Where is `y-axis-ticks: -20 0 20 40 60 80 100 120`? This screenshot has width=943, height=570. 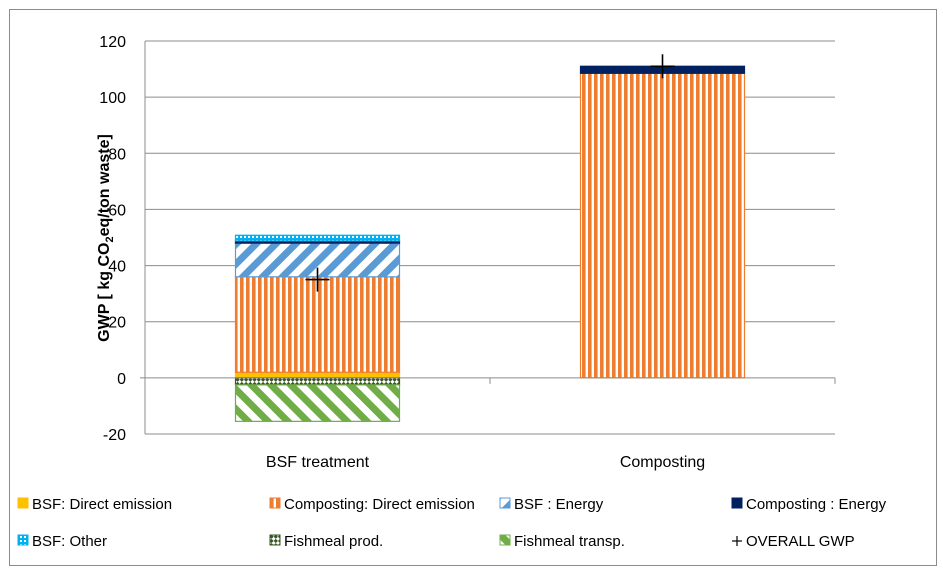
y-axis-ticks: -20 0 20 40 60 80 100 120 is located at coordinates (112, 239).